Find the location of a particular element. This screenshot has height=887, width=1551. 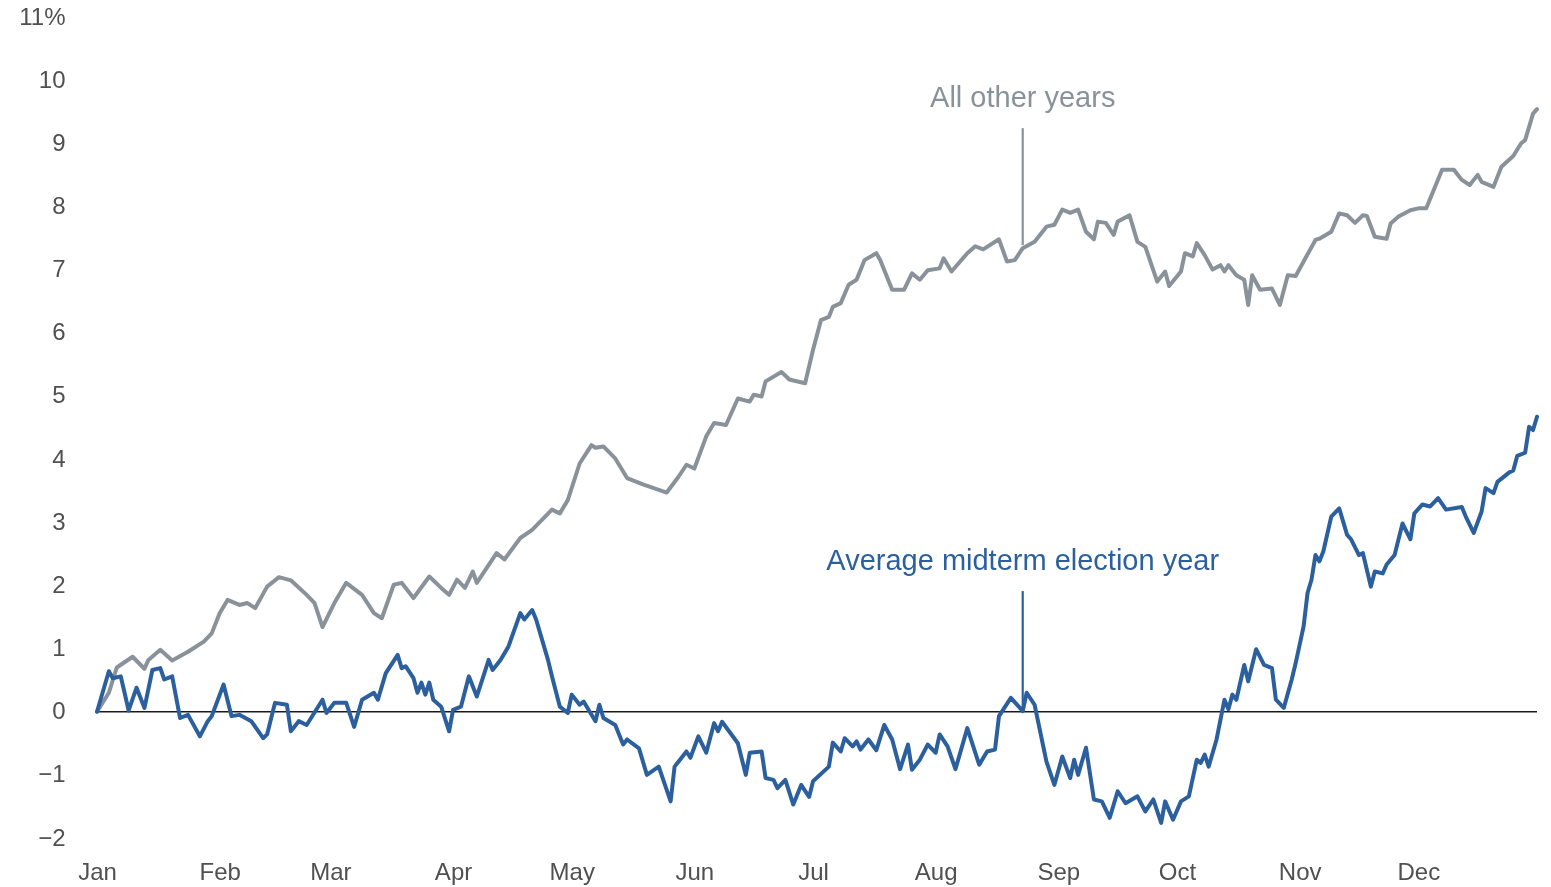

y-tick-label: 4 is located at coordinates (59, 458).